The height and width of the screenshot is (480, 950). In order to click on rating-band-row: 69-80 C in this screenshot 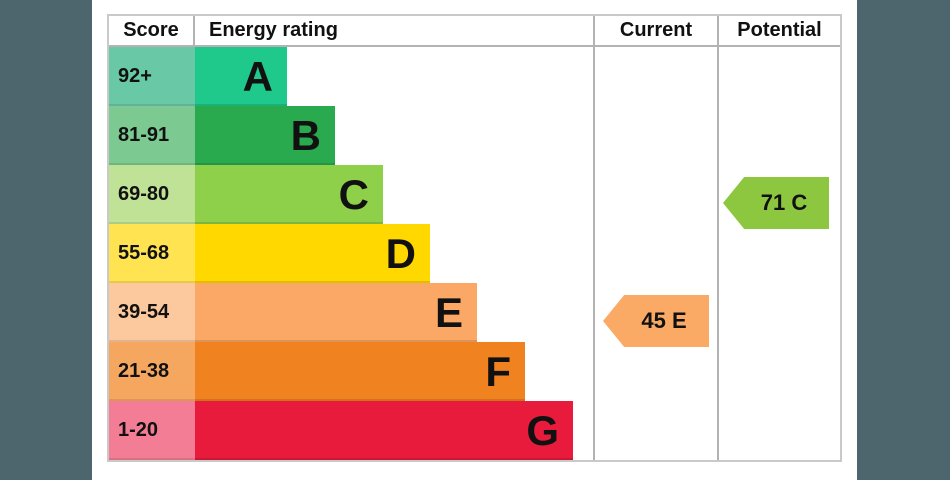, I will do `click(474, 194)`.